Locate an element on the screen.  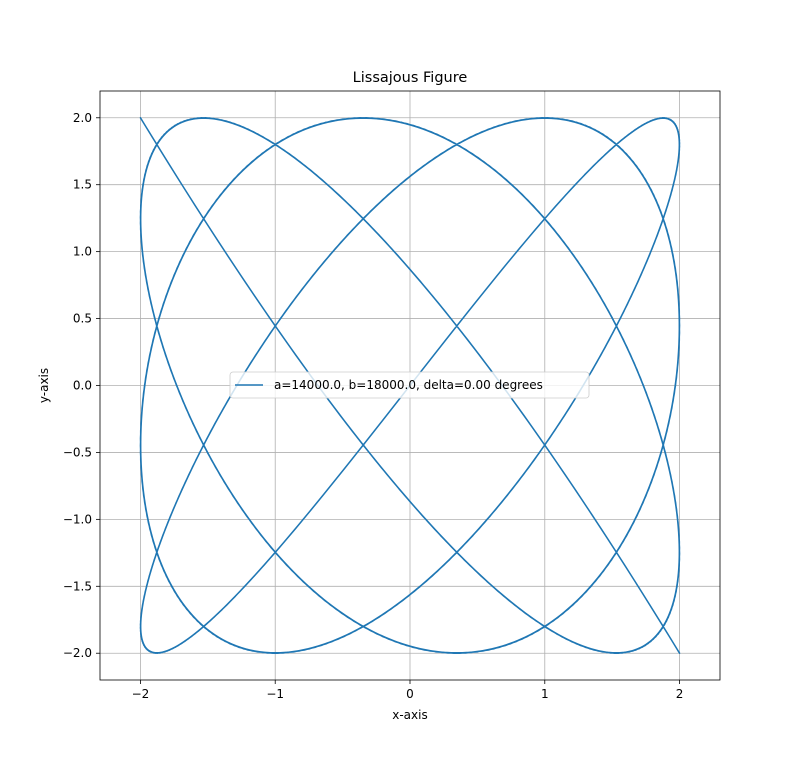
y-tick-label: 2.0 is located at coordinates (82, 118).